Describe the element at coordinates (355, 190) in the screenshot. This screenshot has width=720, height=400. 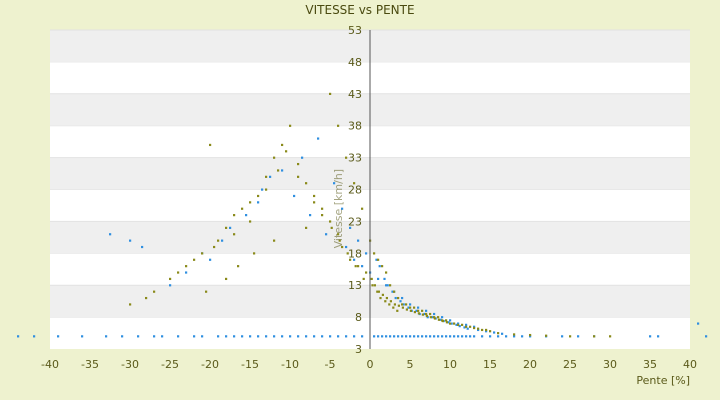
I see `y-tick-label: 28` at that location.